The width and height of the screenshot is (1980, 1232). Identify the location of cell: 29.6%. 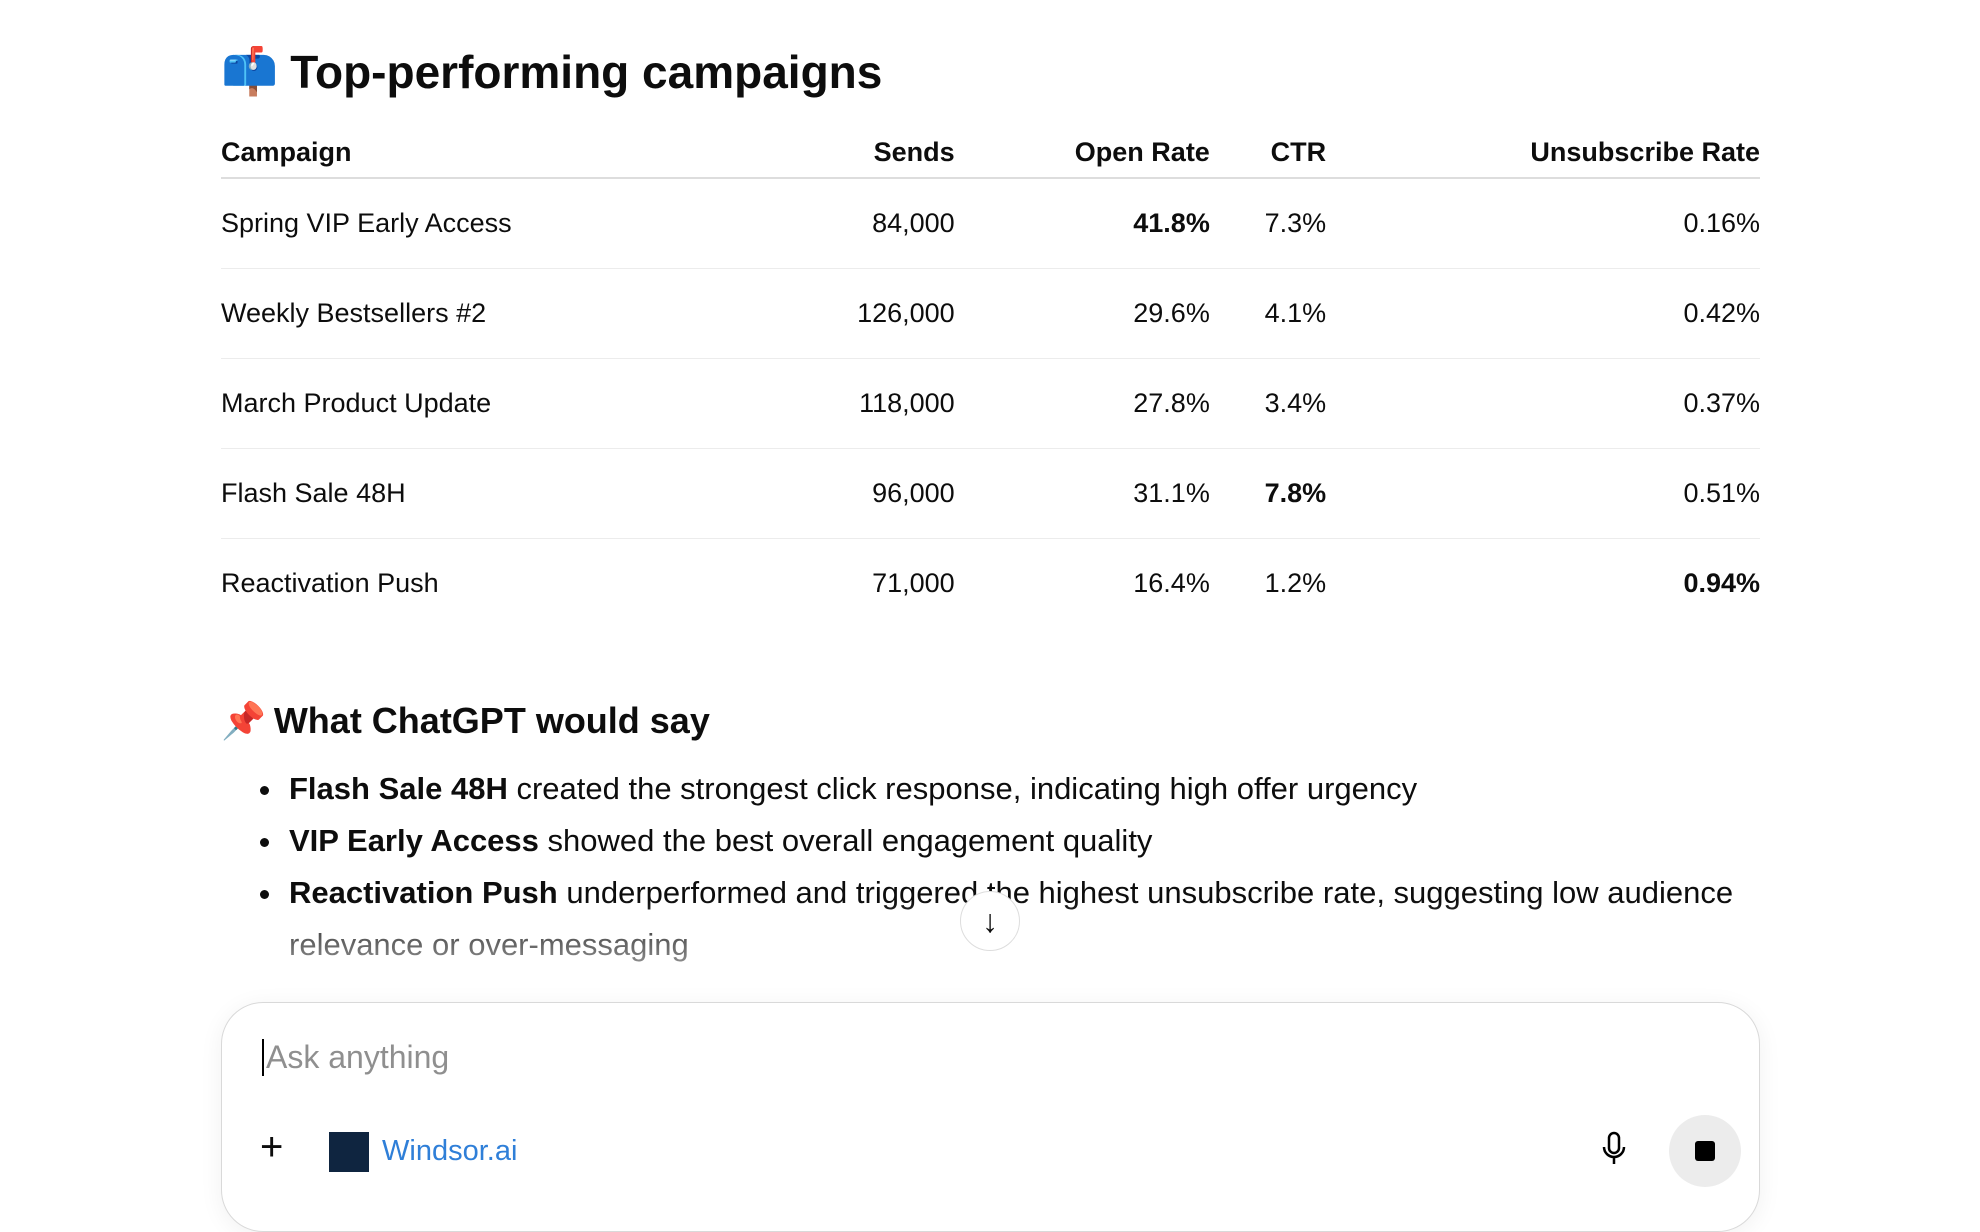
(1082, 313).